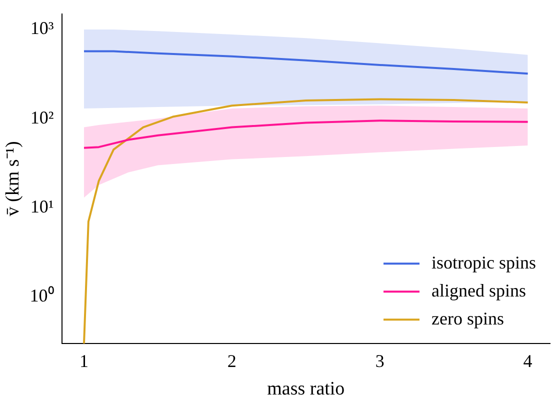 This screenshot has width=552, height=403. I want to click on y-tick-label: 10², so click(42, 117).